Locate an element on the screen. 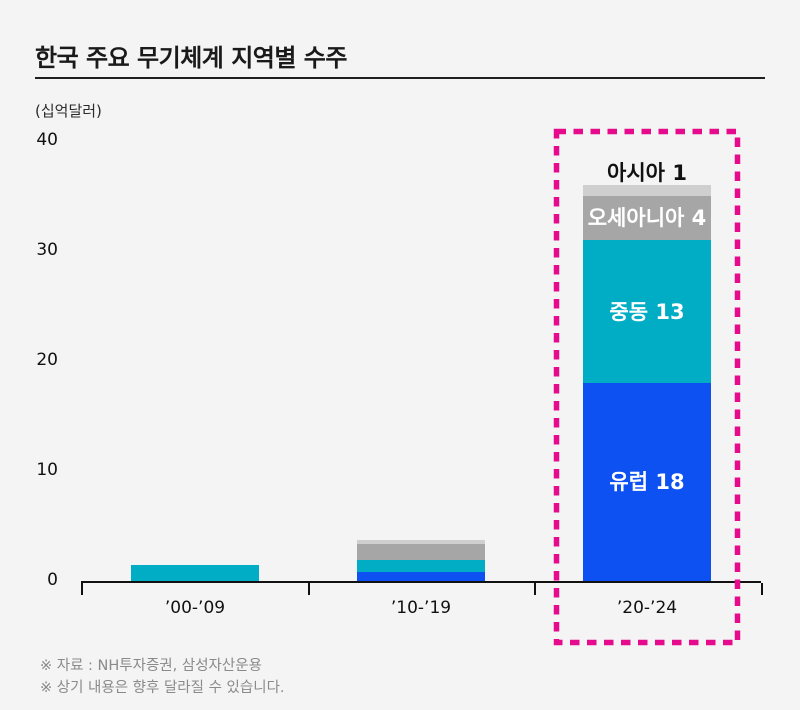 Image resolution: width=800 pixels, height=710 pixels. y-axis-unit-label: (십억달러) is located at coordinates (68, 111).